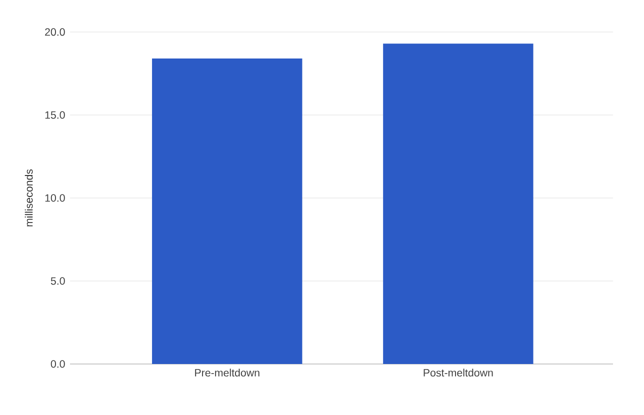 The height and width of the screenshot is (415, 644). What do you see at coordinates (227, 372) in the screenshot?
I see `x-tick-label: Pre-meltdown` at bounding box center [227, 372].